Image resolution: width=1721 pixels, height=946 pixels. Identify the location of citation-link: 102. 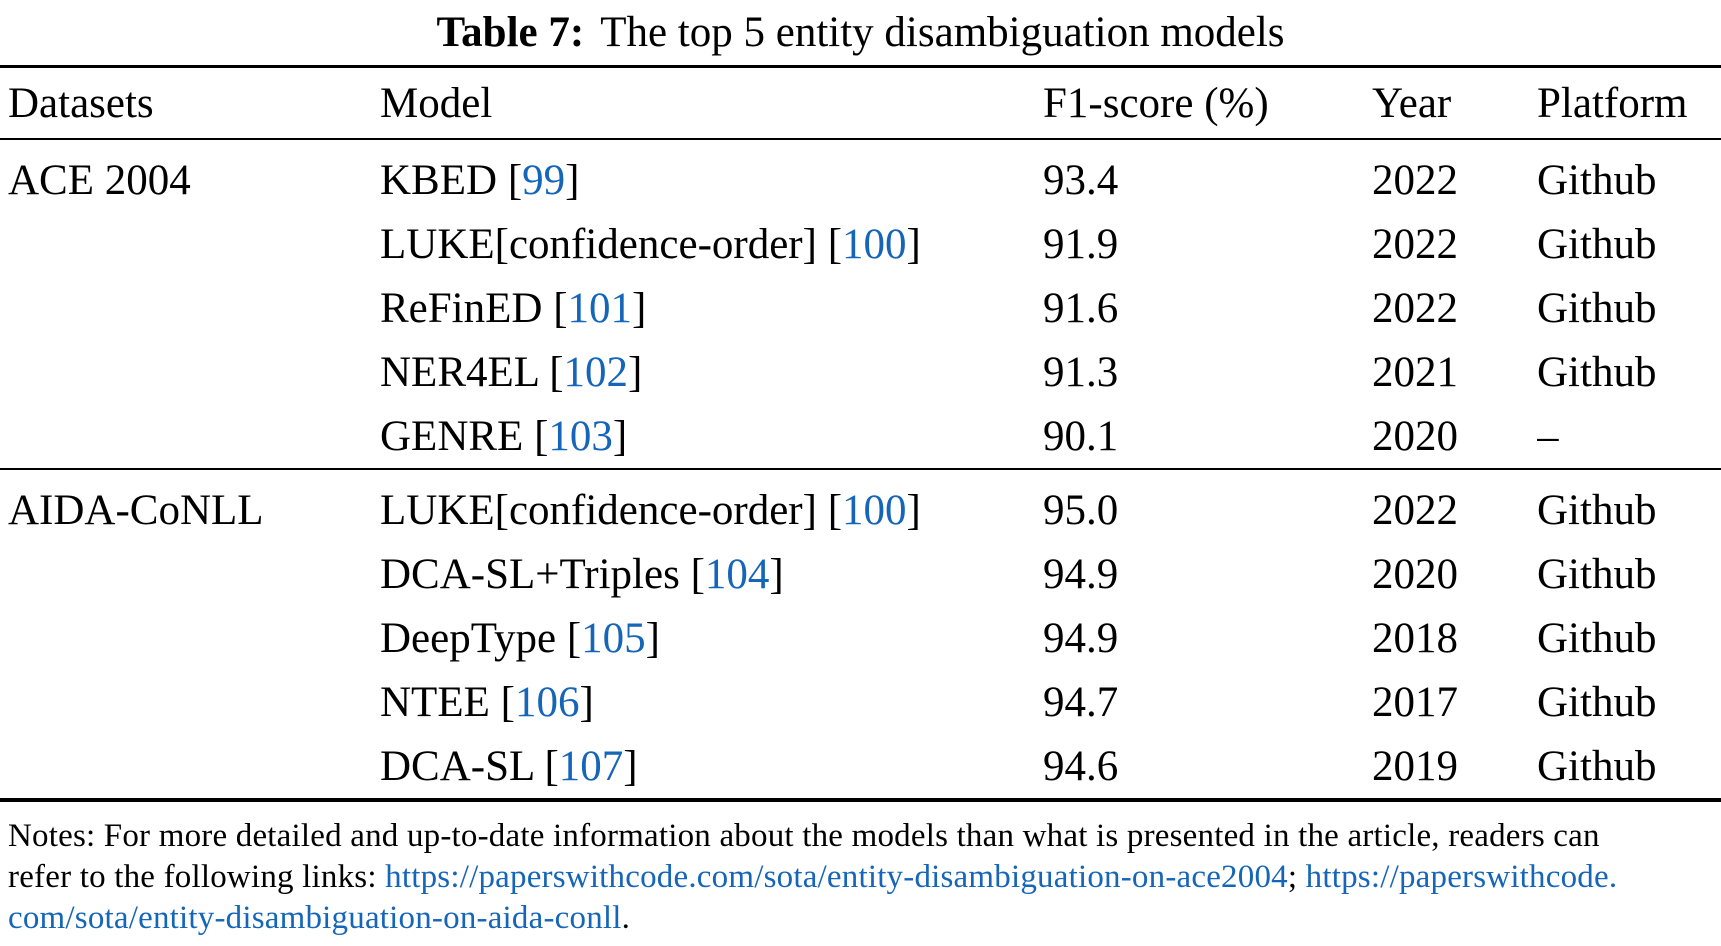
(596, 372).